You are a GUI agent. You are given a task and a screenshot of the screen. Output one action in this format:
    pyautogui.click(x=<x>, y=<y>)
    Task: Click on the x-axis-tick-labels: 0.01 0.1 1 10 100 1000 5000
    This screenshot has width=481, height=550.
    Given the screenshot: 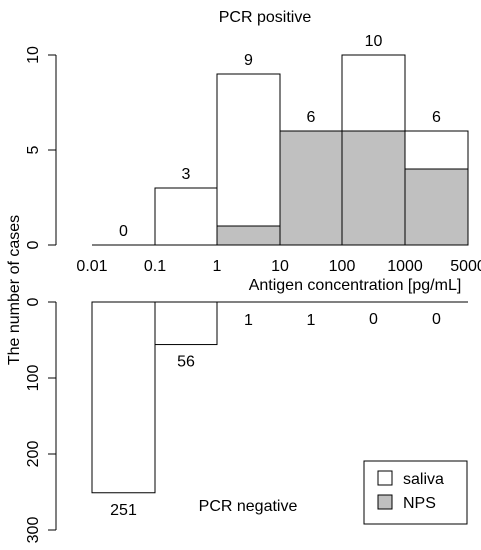 What is the action you would take?
    pyautogui.click(x=278, y=266)
    